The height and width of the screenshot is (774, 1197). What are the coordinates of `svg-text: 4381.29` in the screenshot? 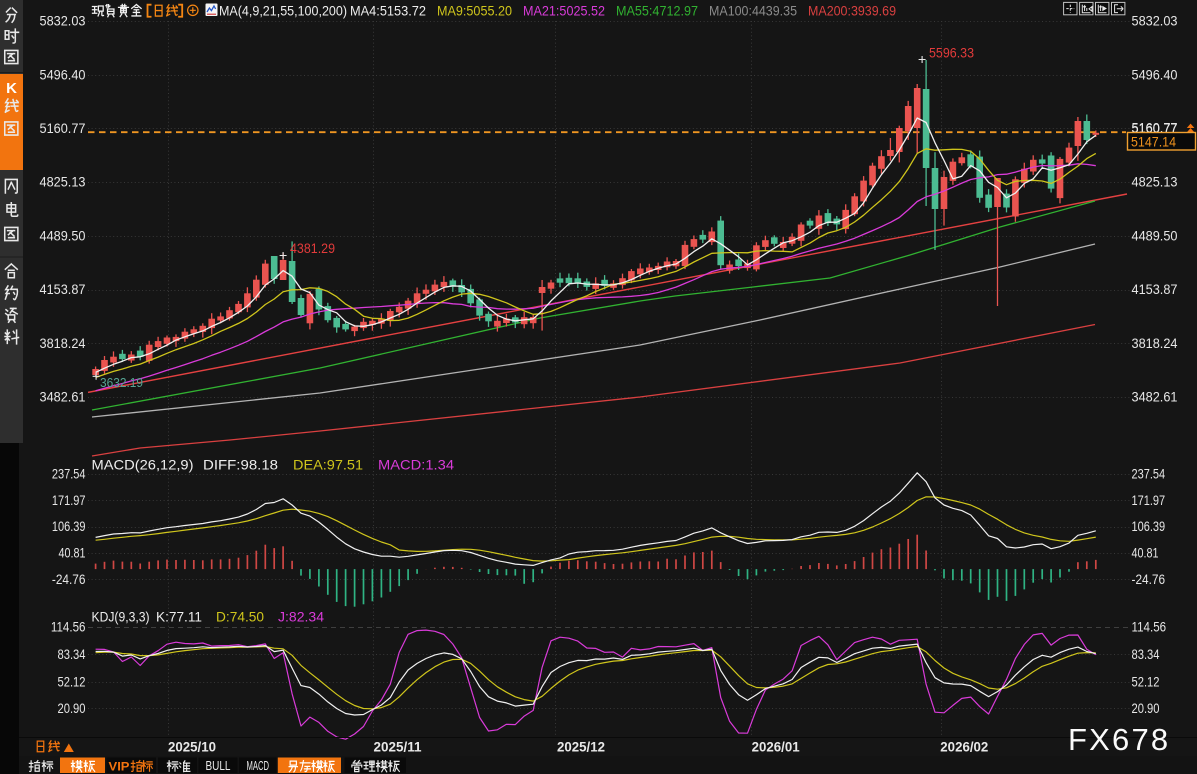 It's located at (312, 248).